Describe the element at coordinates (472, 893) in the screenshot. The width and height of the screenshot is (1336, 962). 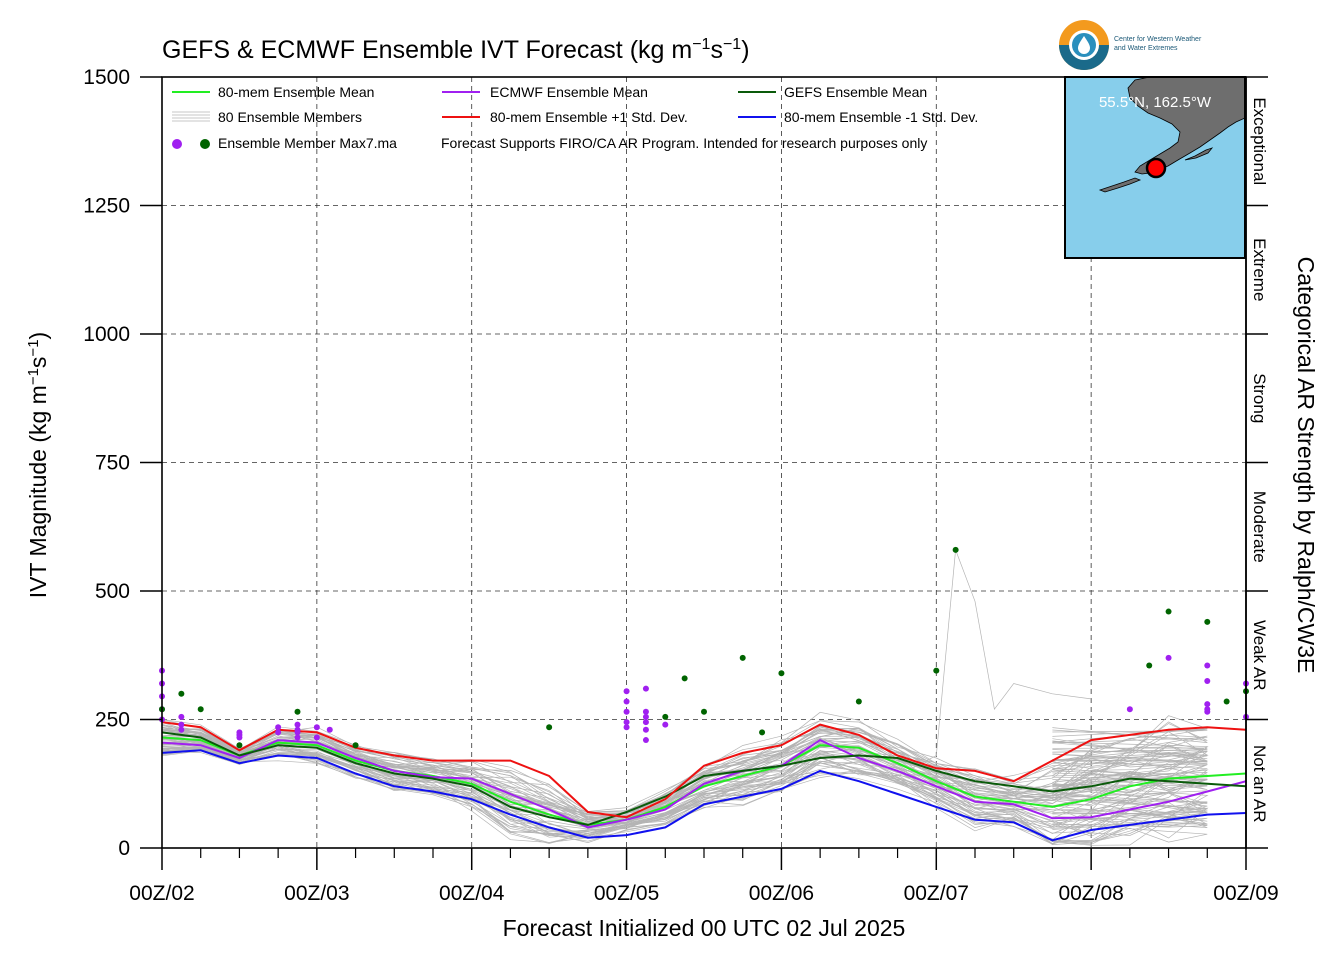
I see `x-tick-label: 00Z/04` at that location.